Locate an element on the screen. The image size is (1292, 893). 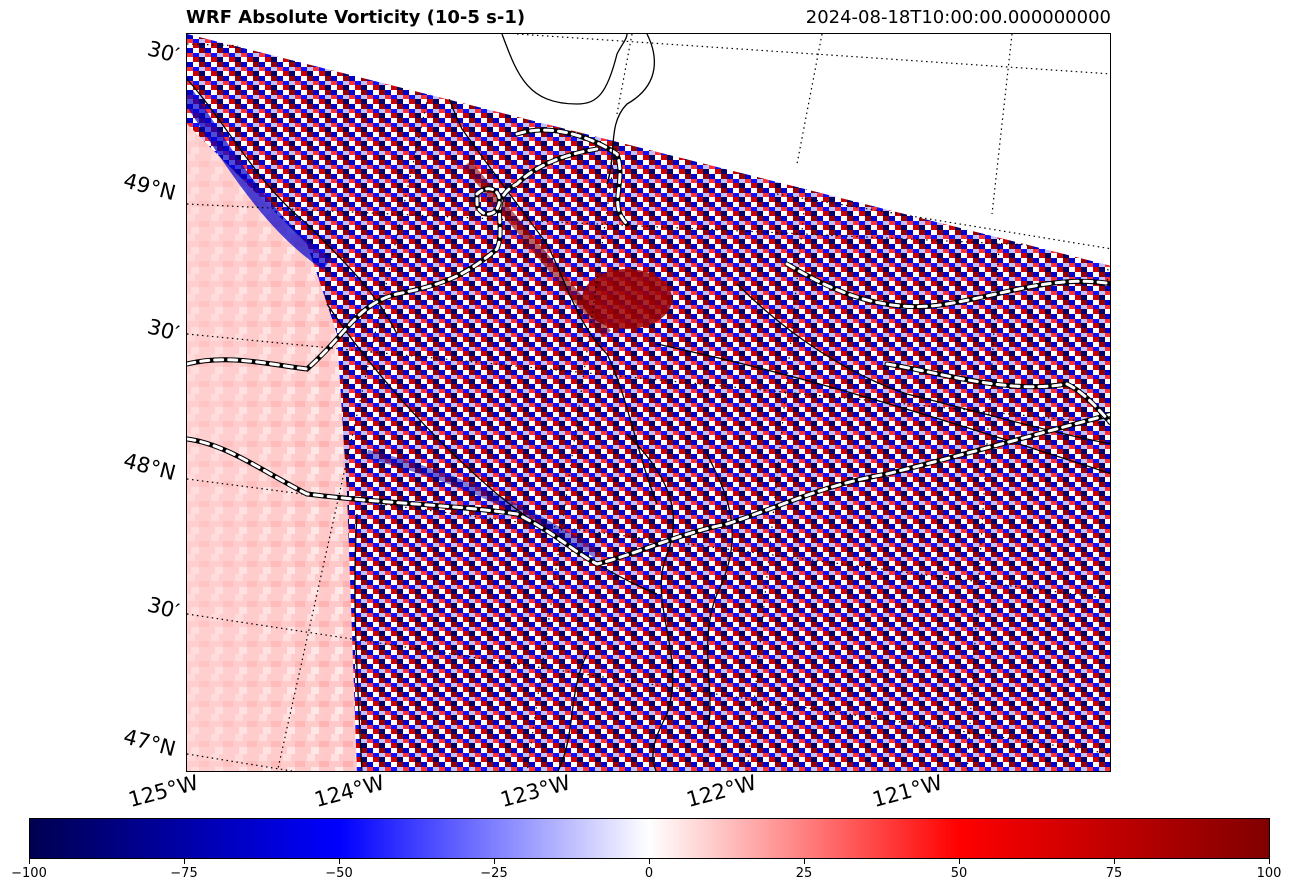
colorbar-tick-label: 50 is located at coordinates (959, 873).